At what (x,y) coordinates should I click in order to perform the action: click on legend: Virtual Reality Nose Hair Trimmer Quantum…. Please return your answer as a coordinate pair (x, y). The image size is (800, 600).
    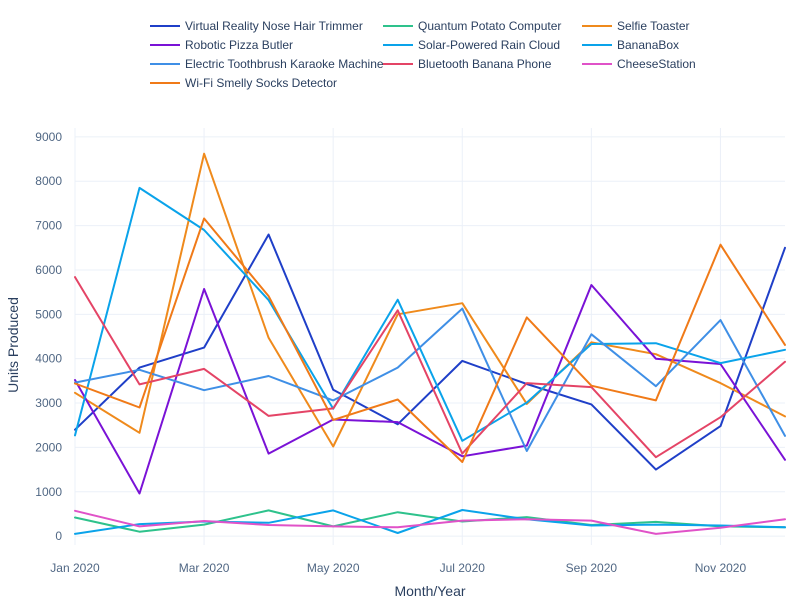
    Looking at the image, I should click on (423, 54).